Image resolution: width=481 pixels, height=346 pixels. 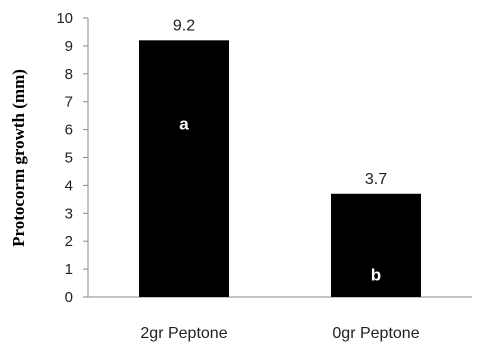 What do you see at coordinates (69, 102) in the screenshot?
I see `y-tick-label: 7` at bounding box center [69, 102].